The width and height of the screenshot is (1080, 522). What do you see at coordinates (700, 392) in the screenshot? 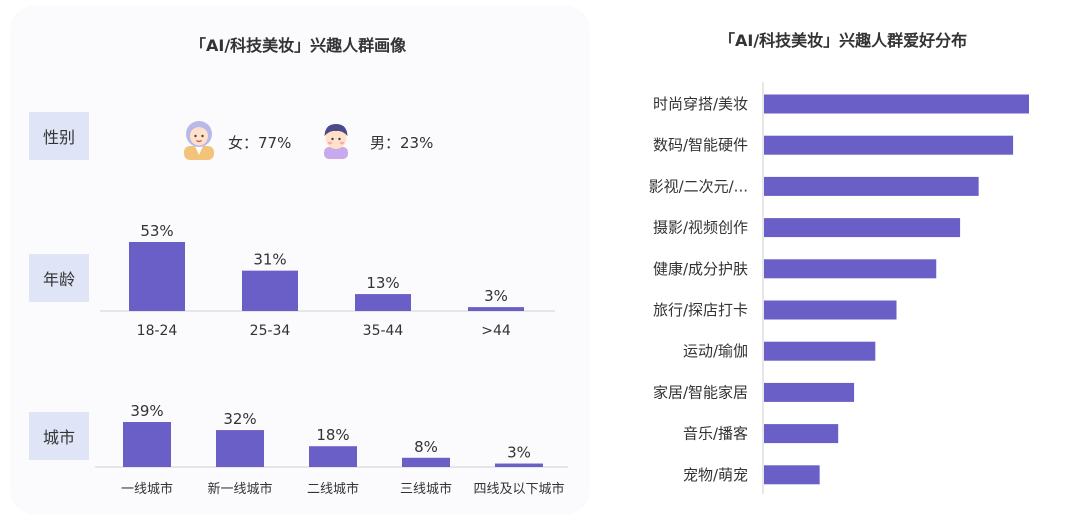
I see `hobby-tick-label: 家居/智能家居` at bounding box center [700, 392].